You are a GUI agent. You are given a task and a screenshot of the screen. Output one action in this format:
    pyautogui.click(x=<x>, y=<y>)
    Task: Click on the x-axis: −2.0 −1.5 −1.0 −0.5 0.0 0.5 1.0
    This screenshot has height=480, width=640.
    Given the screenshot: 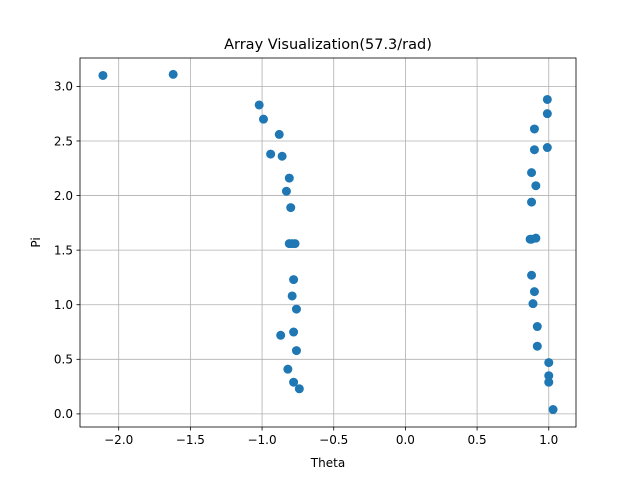 What is the action you would take?
    pyautogui.click(x=331, y=437)
    